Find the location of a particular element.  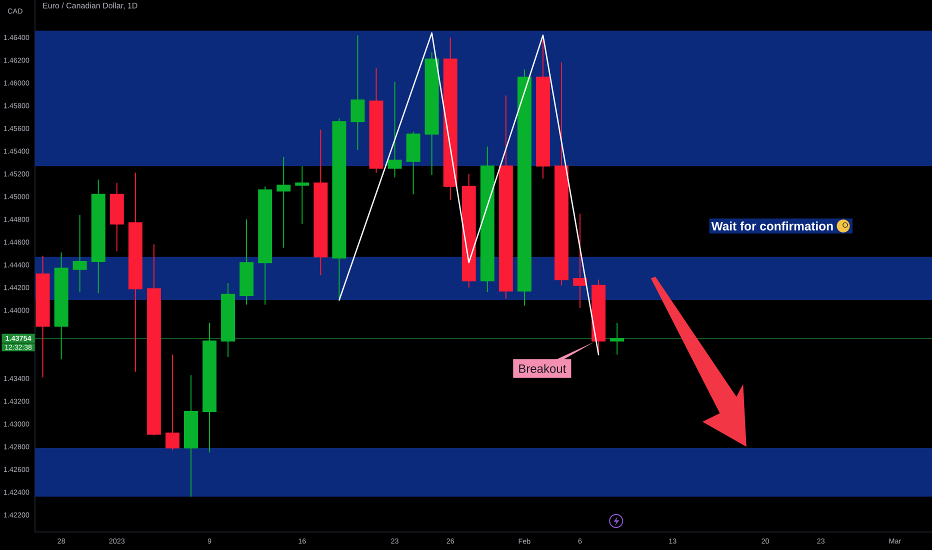

chart-title: Euro / Canadian Dollar, 1D is located at coordinates (90, 6).